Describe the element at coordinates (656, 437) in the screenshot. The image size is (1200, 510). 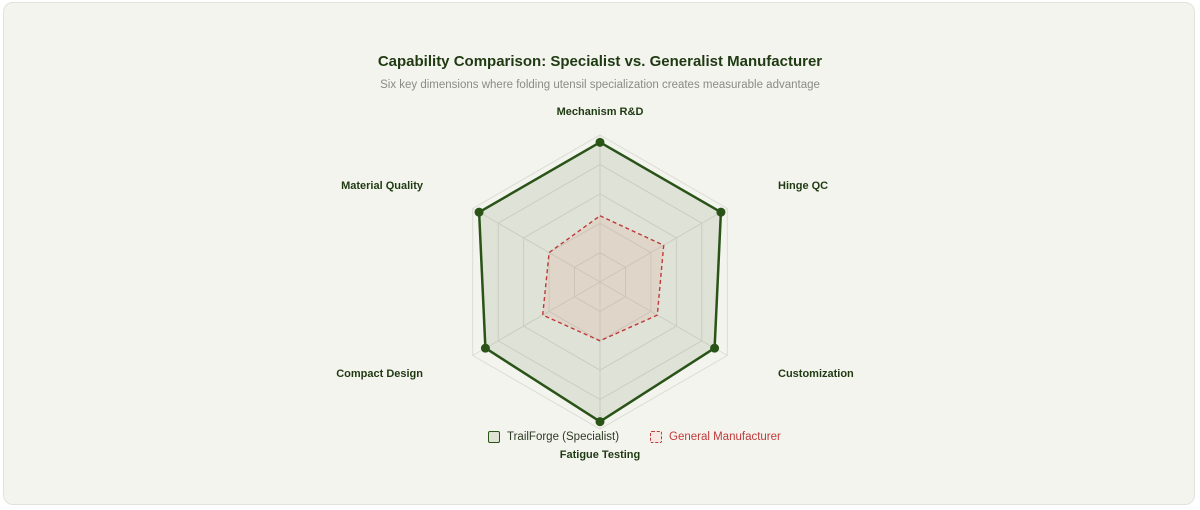
I see `legend-swatch-generalist` at that location.